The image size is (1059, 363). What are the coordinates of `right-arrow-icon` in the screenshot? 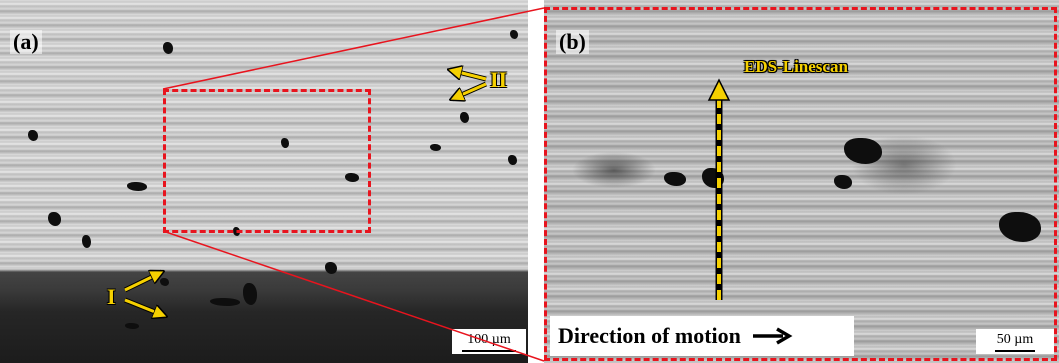 It's located at (772, 336).